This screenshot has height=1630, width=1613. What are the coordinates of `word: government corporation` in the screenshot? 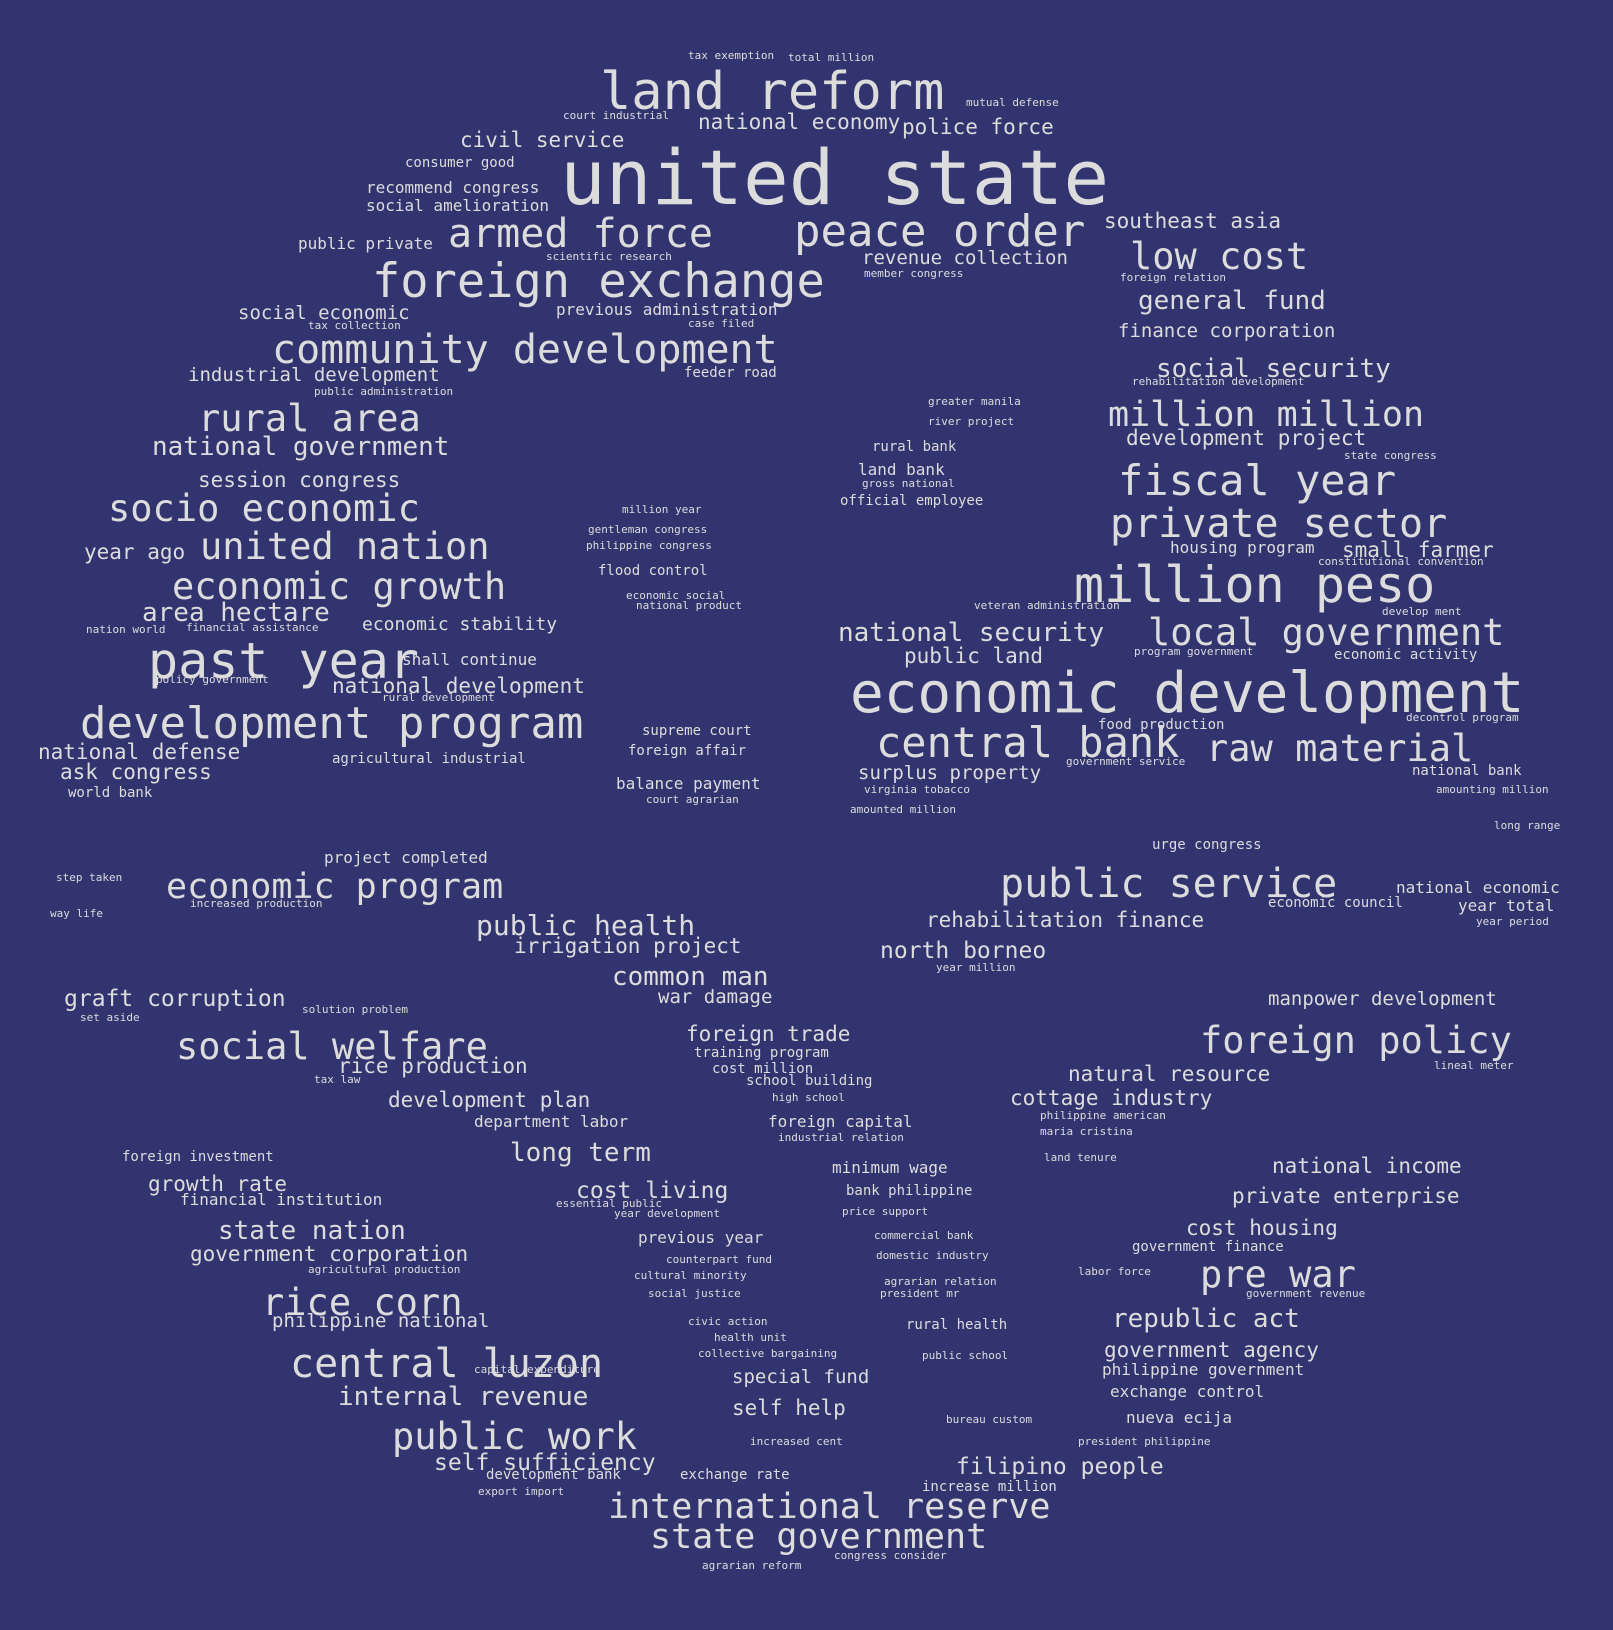 It's located at (329, 1254).